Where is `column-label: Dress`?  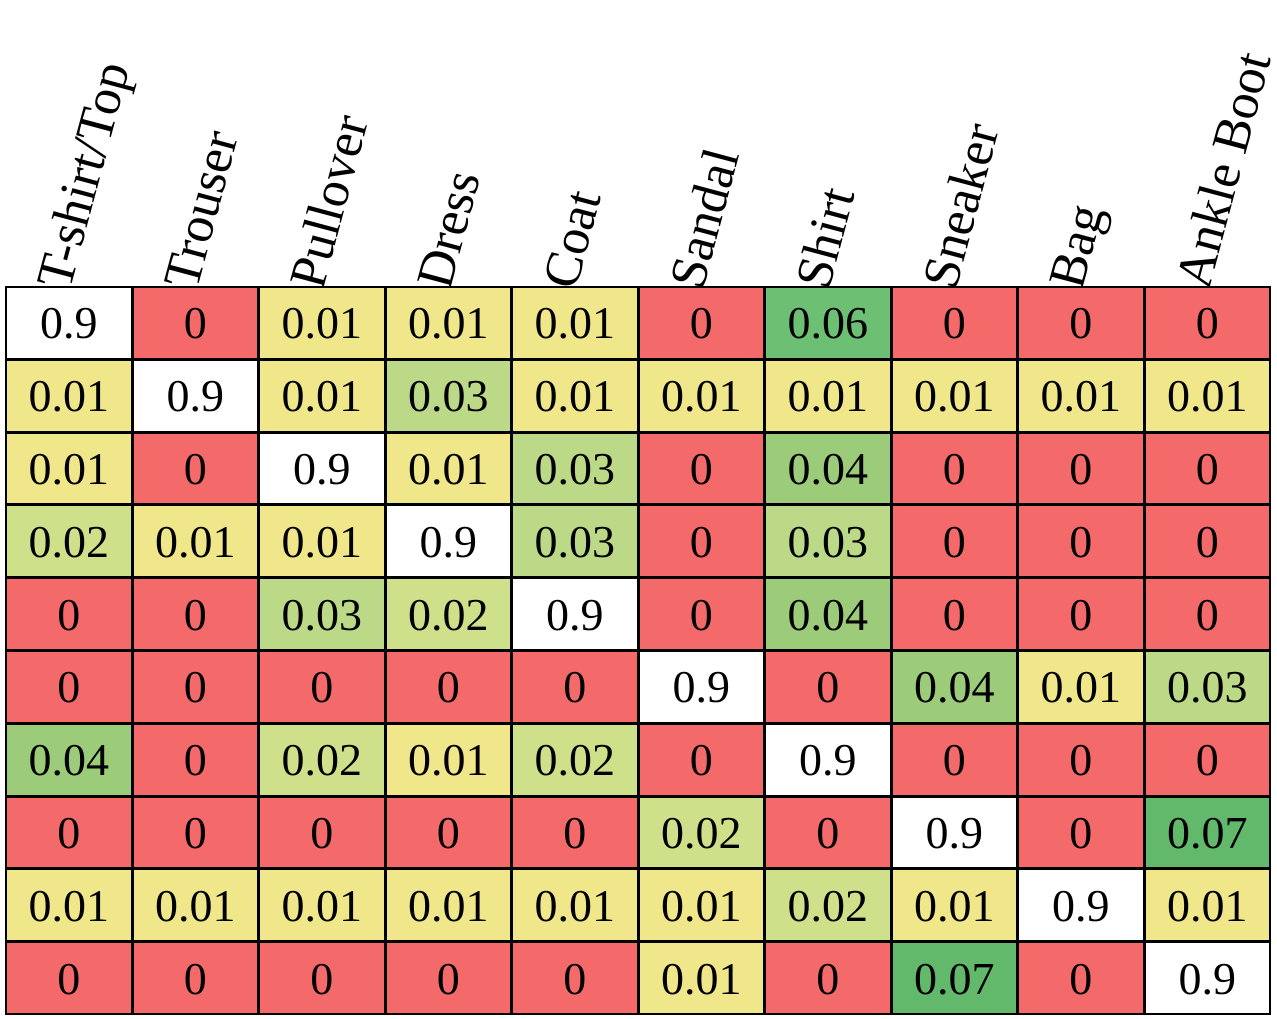 column-label: Dress is located at coordinates (448, 229).